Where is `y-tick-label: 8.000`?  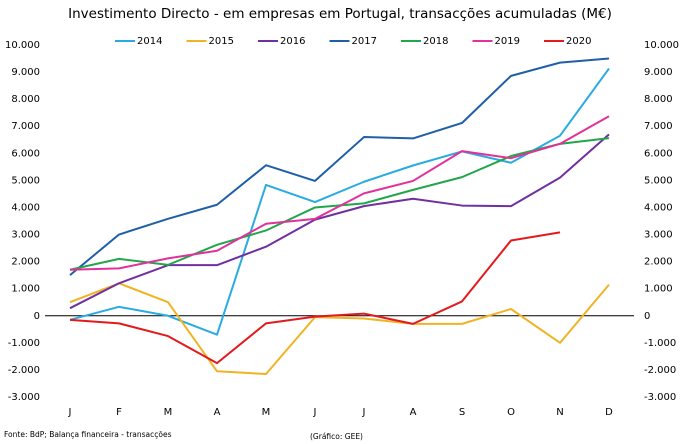 y-tick-label: 8.000 is located at coordinates (25, 99).